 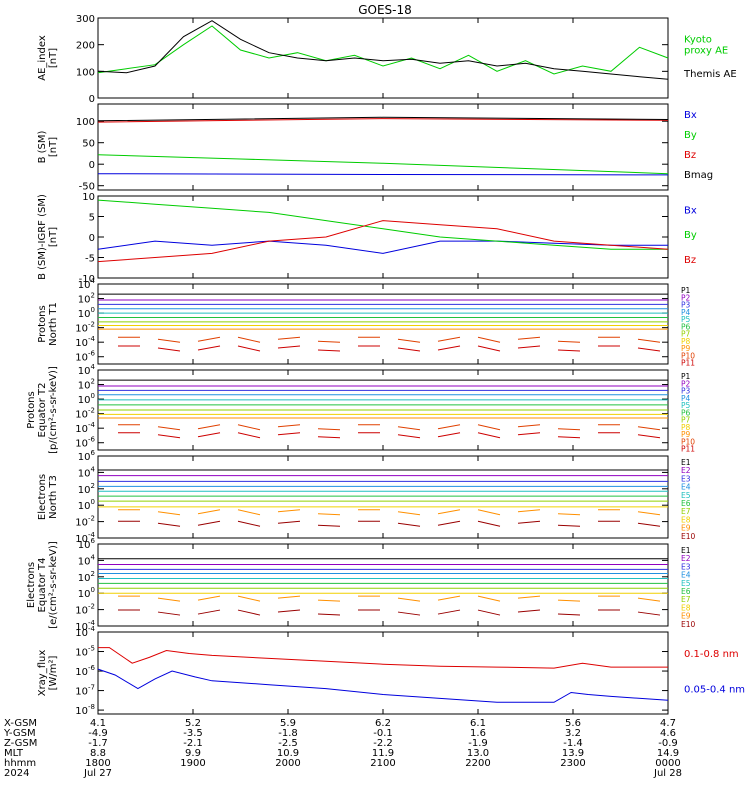 I want to click on y-axis-label: B (SM)-IGRF (SM)[nT], so click(x=48, y=237).